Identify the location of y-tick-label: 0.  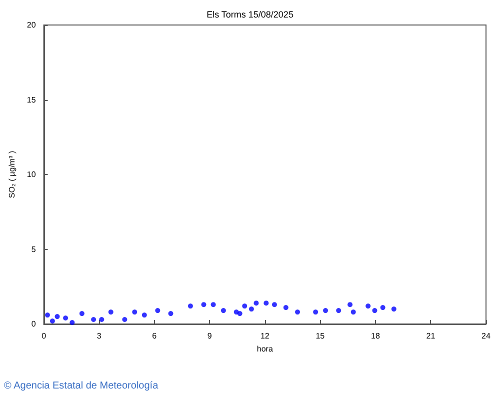
(33, 324).